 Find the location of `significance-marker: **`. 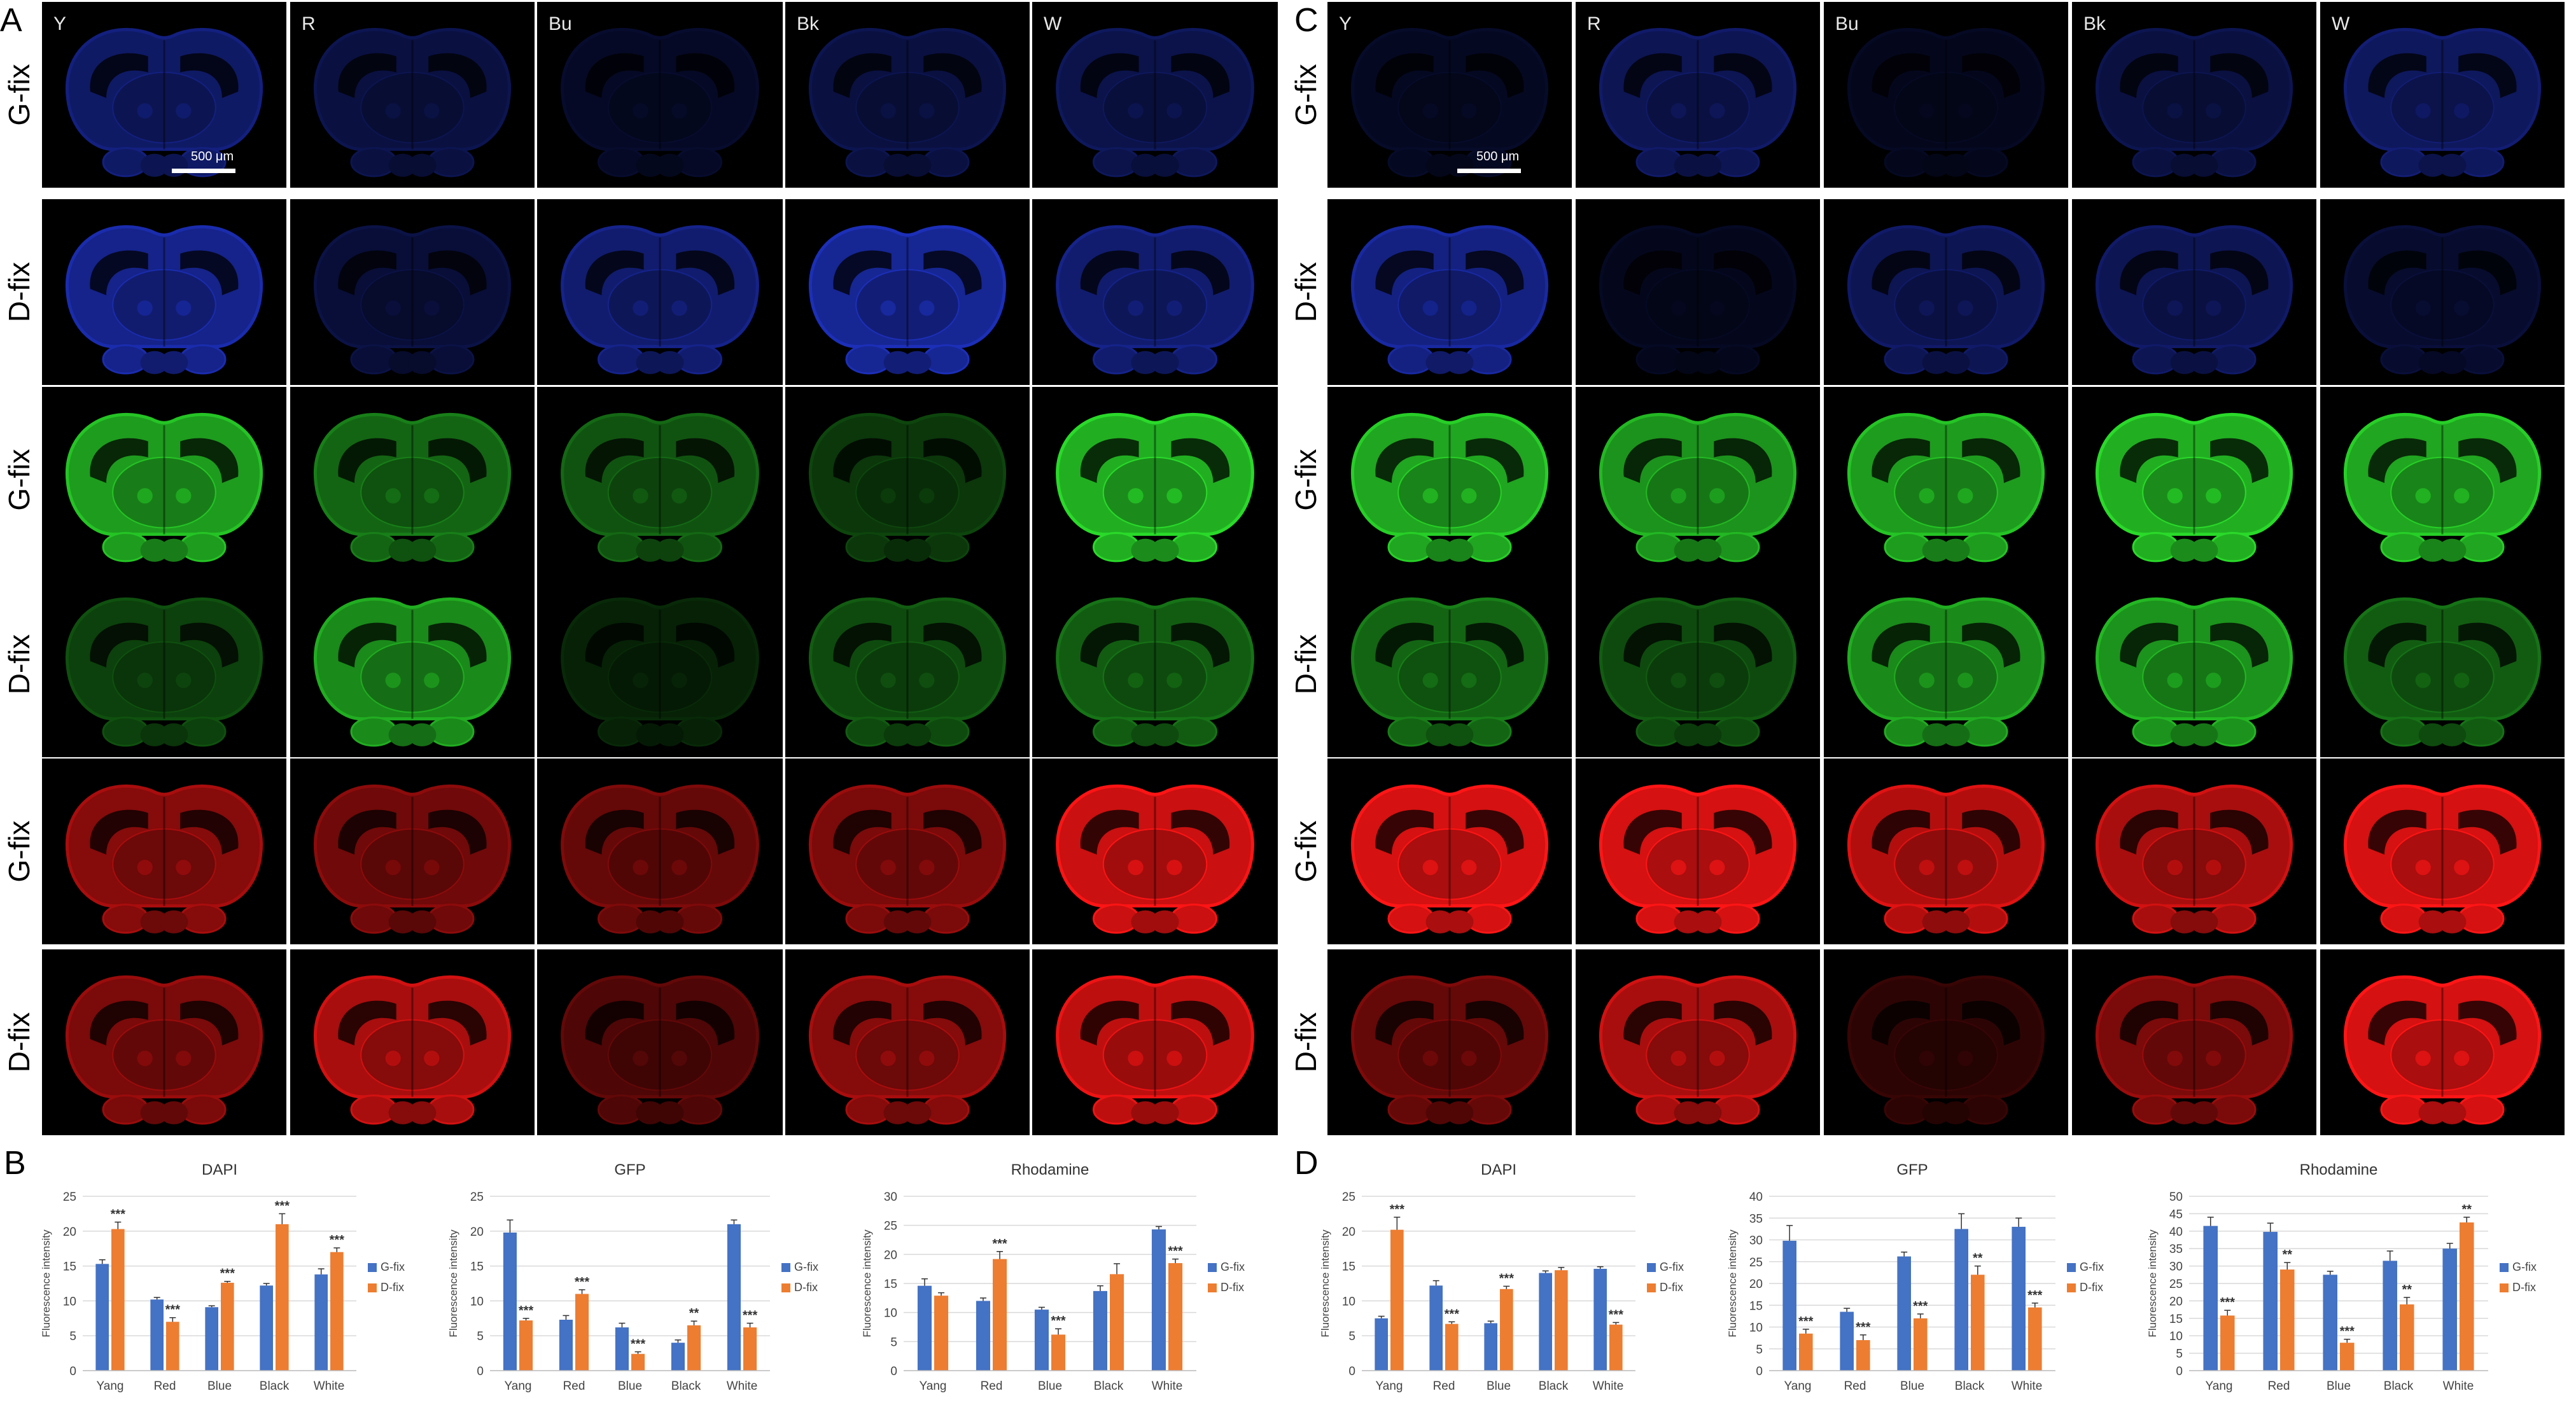

significance-marker: ** is located at coordinates (2287, 1255).